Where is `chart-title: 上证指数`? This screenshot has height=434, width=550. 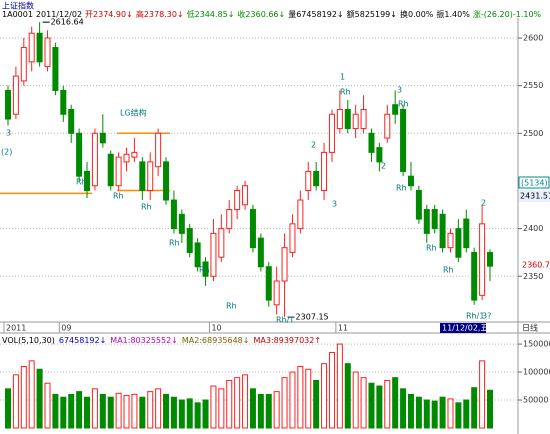 chart-title: 上证指数 is located at coordinates (18, 6).